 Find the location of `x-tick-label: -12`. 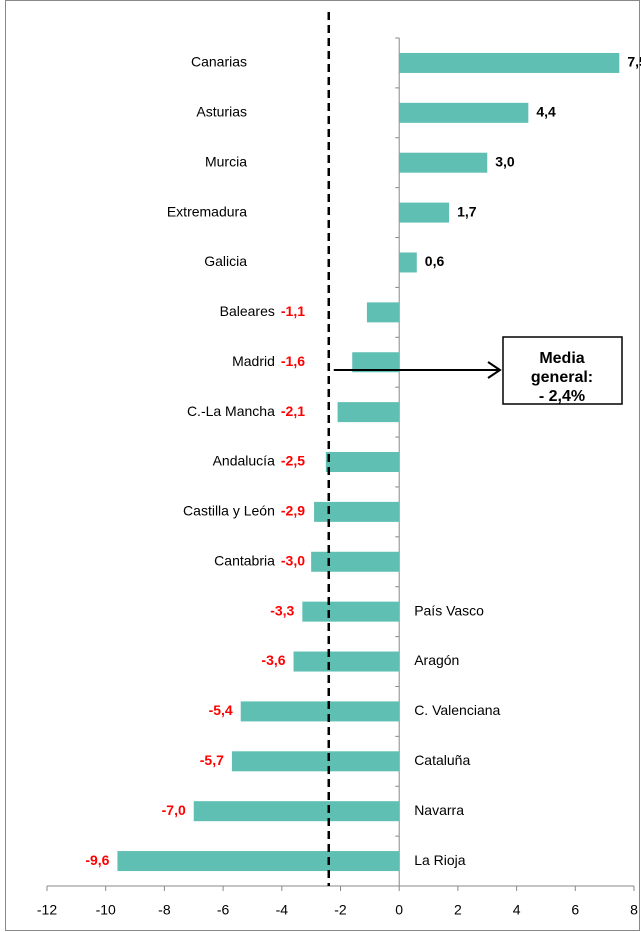

x-tick-label: -12 is located at coordinates (47, 910).